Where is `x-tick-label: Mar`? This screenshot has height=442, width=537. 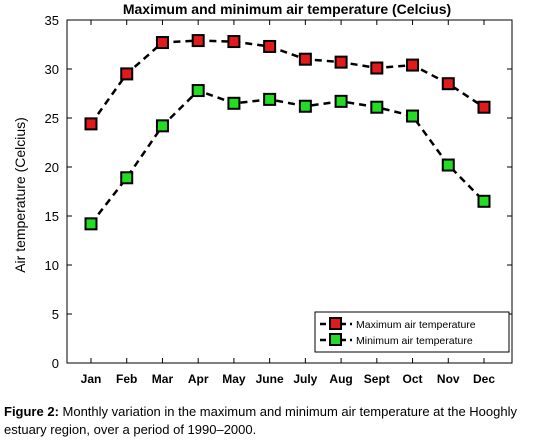
x-tick-label: Mar is located at coordinates (163, 379).